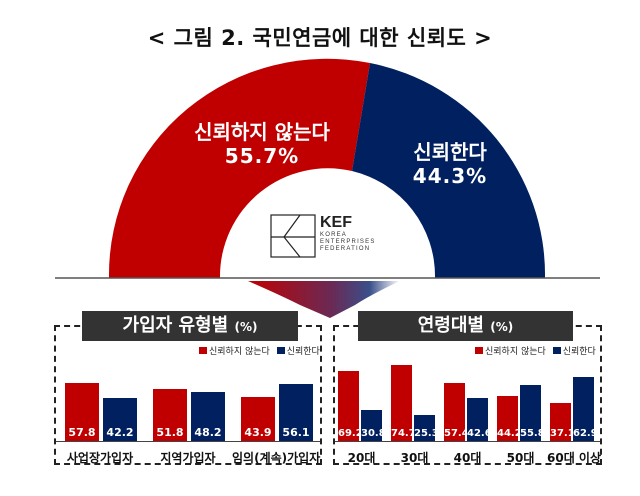 This screenshot has width=640, height=496. I want to click on panel-age-group-title: 연령대별 (%), so click(465, 326).